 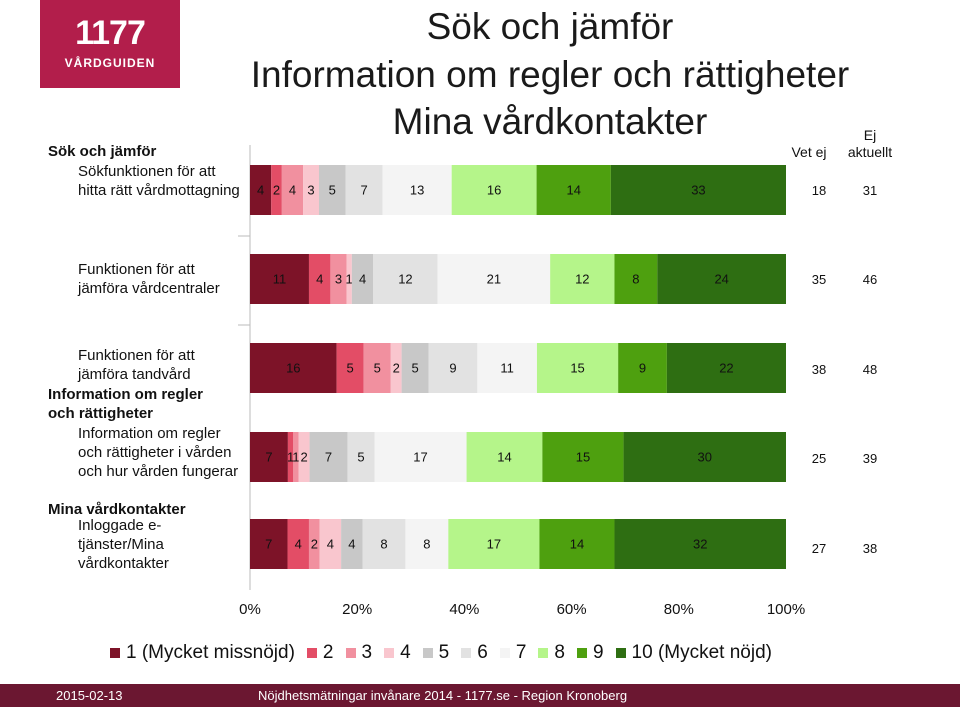 I want to click on data-label-row3-seg9: 9, so click(x=642, y=368).